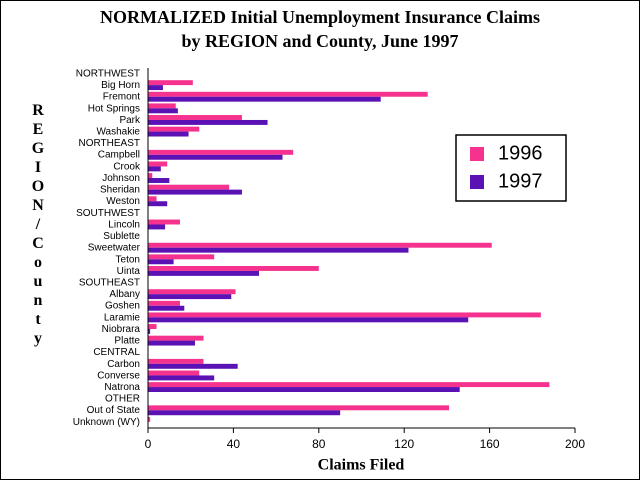 This screenshot has width=640, height=480. Describe the element at coordinates (122, 387) in the screenshot. I see `y-tick-label: Natrona` at that location.